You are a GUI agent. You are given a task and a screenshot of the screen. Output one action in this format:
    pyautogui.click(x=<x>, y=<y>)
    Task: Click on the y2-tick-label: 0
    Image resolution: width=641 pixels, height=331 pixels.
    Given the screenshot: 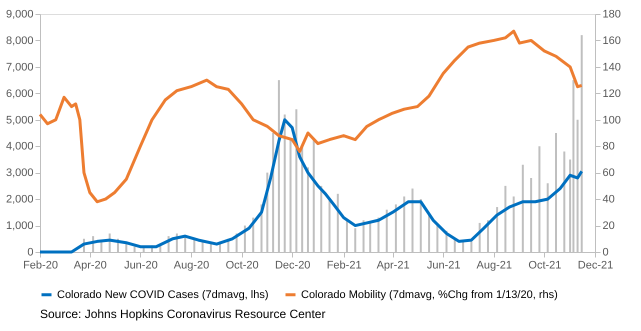 What is the action you would take?
    pyautogui.click(x=605, y=252)
    